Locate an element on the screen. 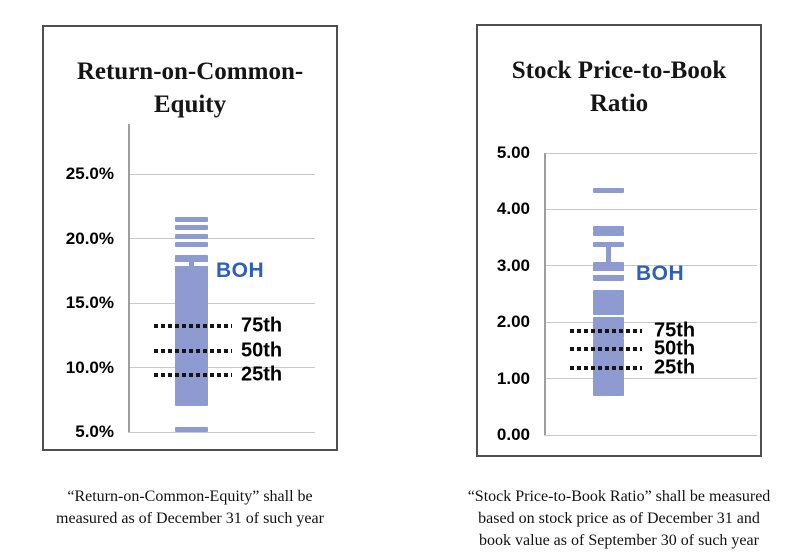  chart-title-line: Ratio is located at coordinates (619, 103).